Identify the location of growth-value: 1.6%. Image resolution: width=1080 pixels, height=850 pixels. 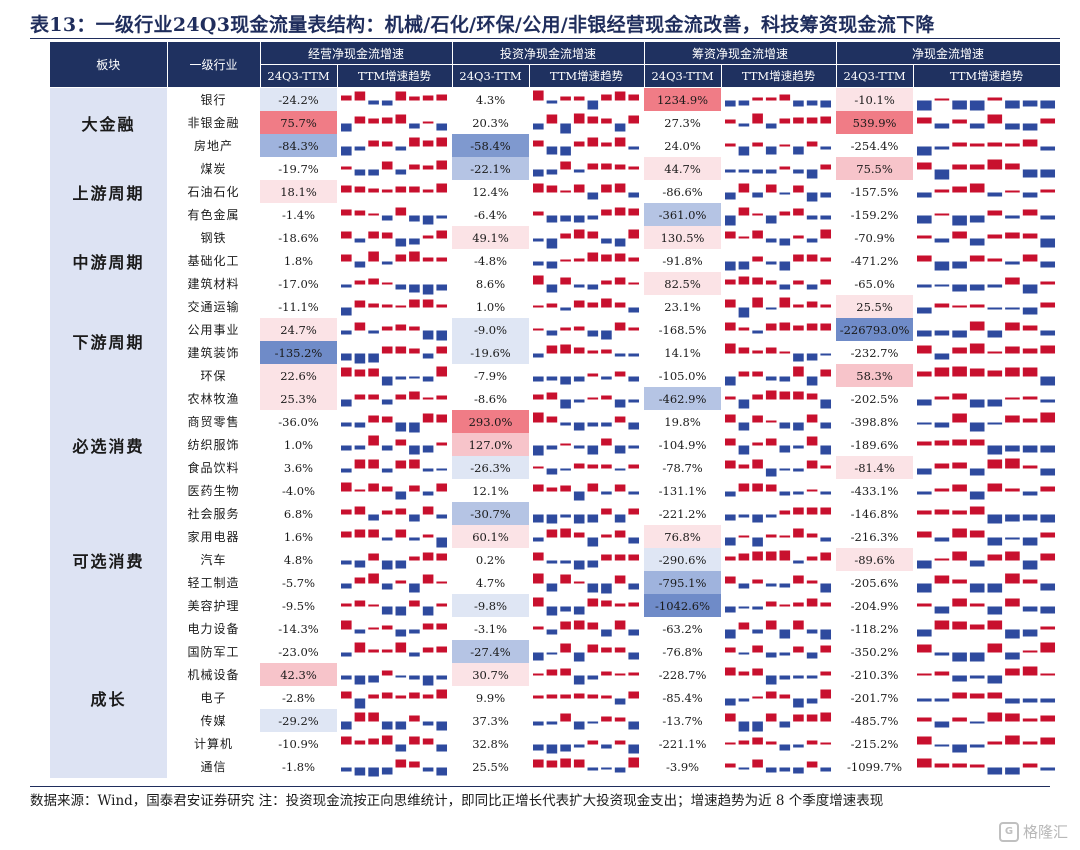
(298, 536).